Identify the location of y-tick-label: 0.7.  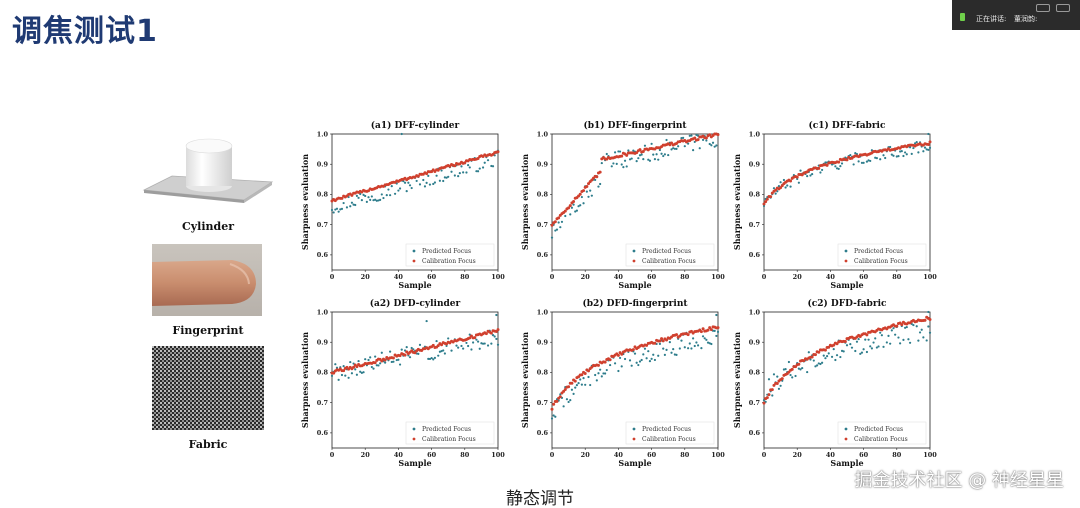
(754, 225).